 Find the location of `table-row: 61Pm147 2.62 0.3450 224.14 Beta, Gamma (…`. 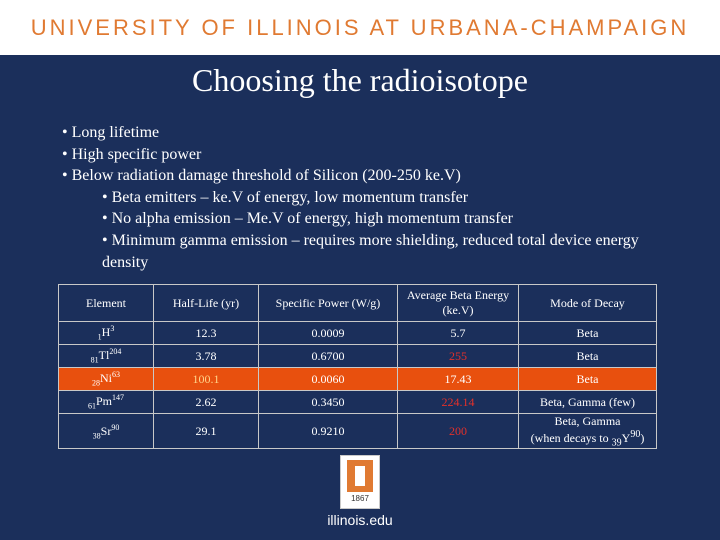

table-row: 61Pm147 2.62 0.3450 224.14 Beta, Gamma (… is located at coordinates (357, 402).